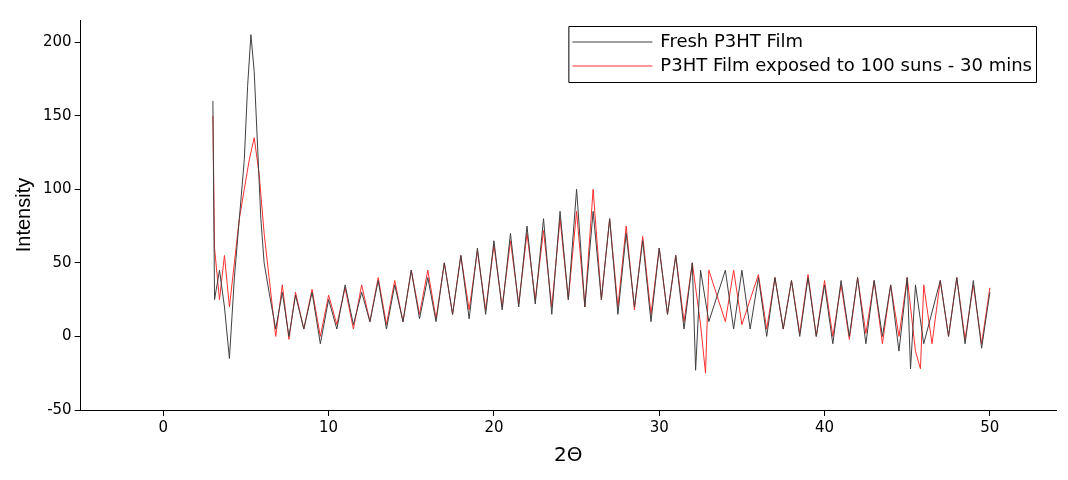  Describe the element at coordinates (732, 40) in the screenshot. I see `legend-label: Fresh P3HT Film` at that location.